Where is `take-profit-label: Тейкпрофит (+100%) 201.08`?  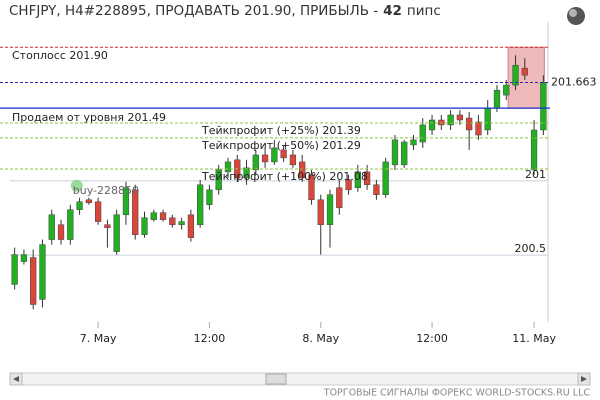
take-profit-label: Тейкпрофит (+100%) 201.08 is located at coordinates (284, 176).